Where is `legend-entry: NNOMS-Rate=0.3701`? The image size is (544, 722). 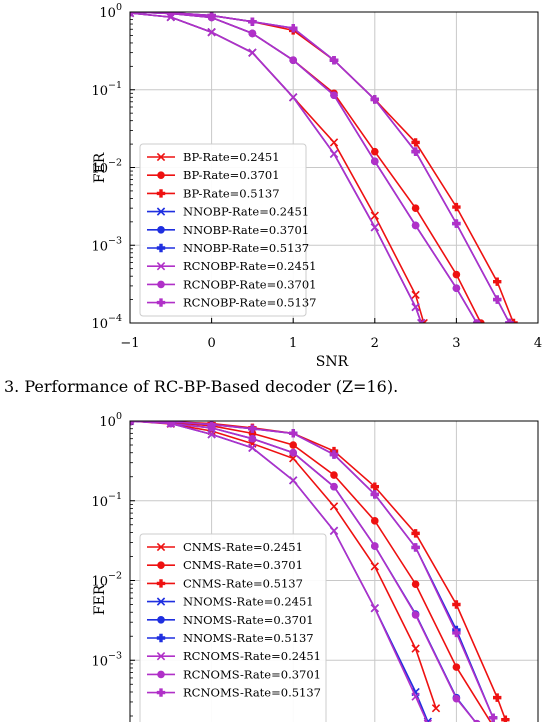
legend-entry: NNOMS-Rate=0.3701 is located at coordinates (248, 620).